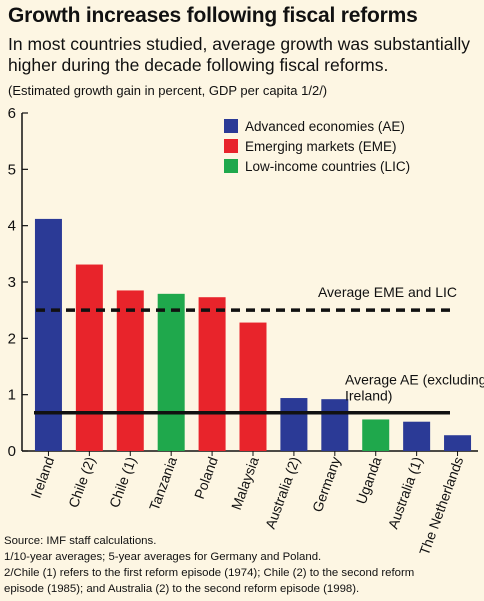  What do you see at coordinates (231, 166) in the screenshot?
I see `legend-swatch-lic` at bounding box center [231, 166].